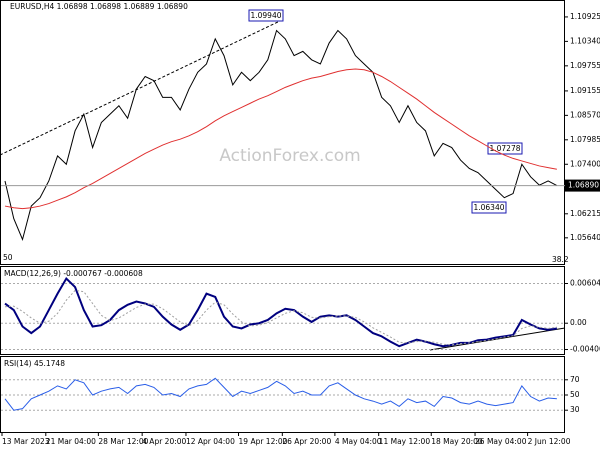 The image size is (600, 450). I want to click on y-tick-label: 1.08570, so click(585, 114).